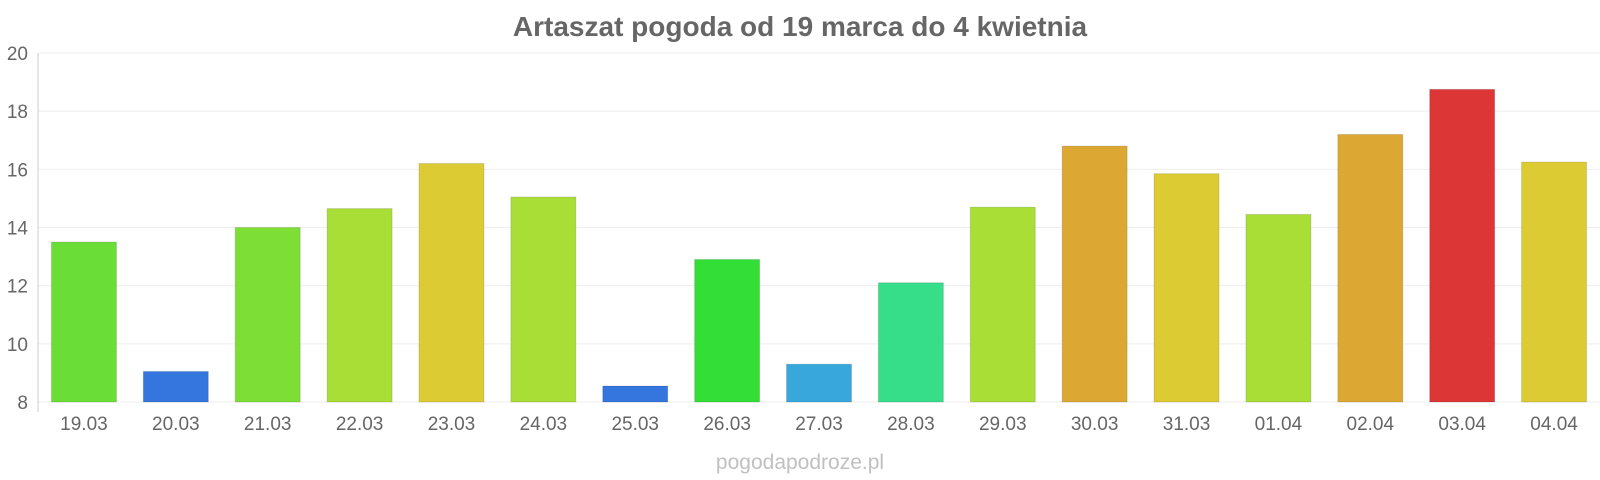 Image resolution: width=1600 pixels, height=480 pixels. Describe the element at coordinates (544, 424) in the screenshot. I see `x-tick-label: 24.03` at that location.